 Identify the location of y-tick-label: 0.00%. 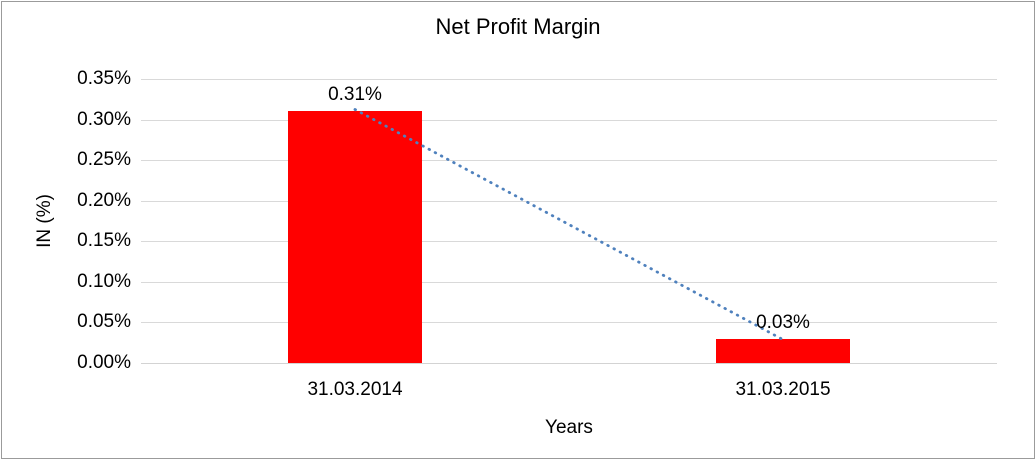
(104, 362).